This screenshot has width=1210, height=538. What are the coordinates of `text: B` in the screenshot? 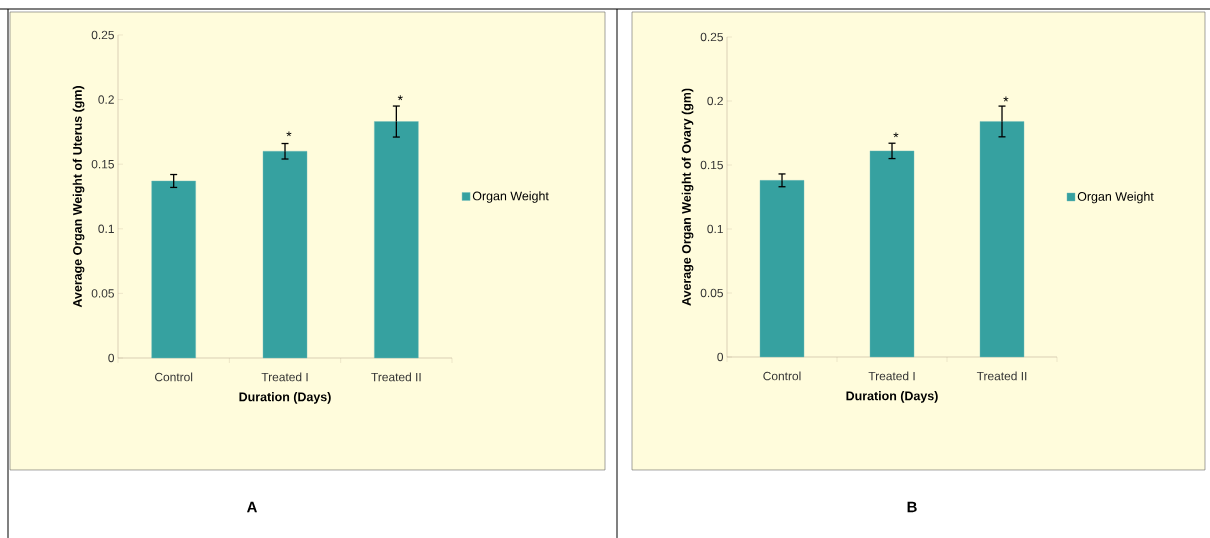 It's located at (912, 507).